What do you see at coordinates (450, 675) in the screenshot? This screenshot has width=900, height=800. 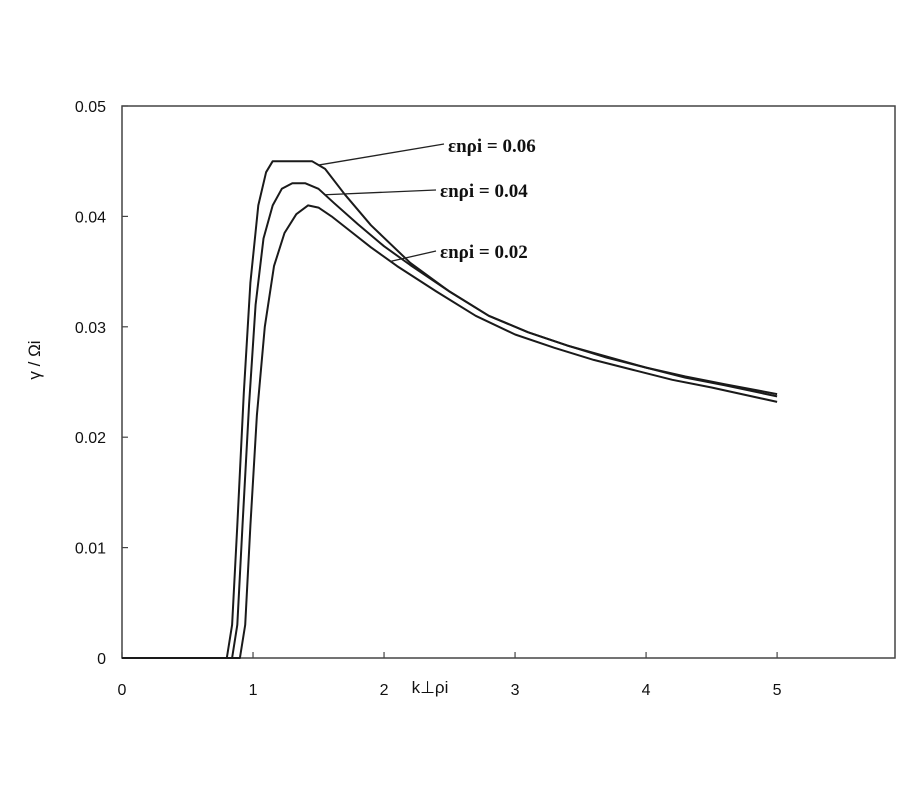 I see `x-axis: 0 1 2 3 4 5` at bounding box center [450, 675].